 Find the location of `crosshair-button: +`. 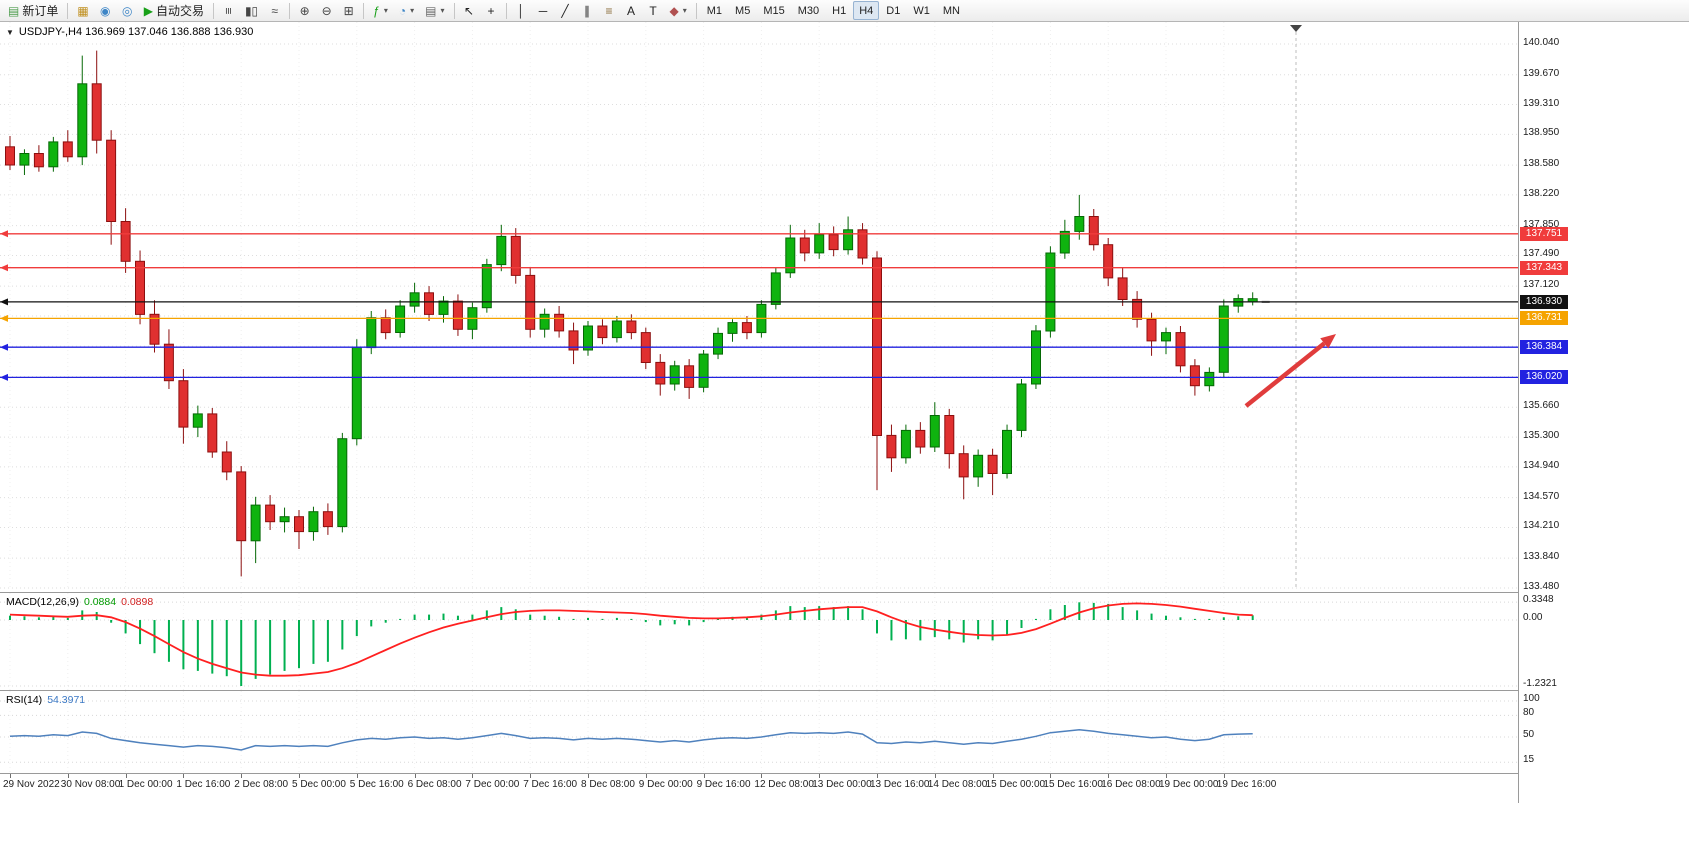

crosshair-button: + is located at coordinates (491, 10).